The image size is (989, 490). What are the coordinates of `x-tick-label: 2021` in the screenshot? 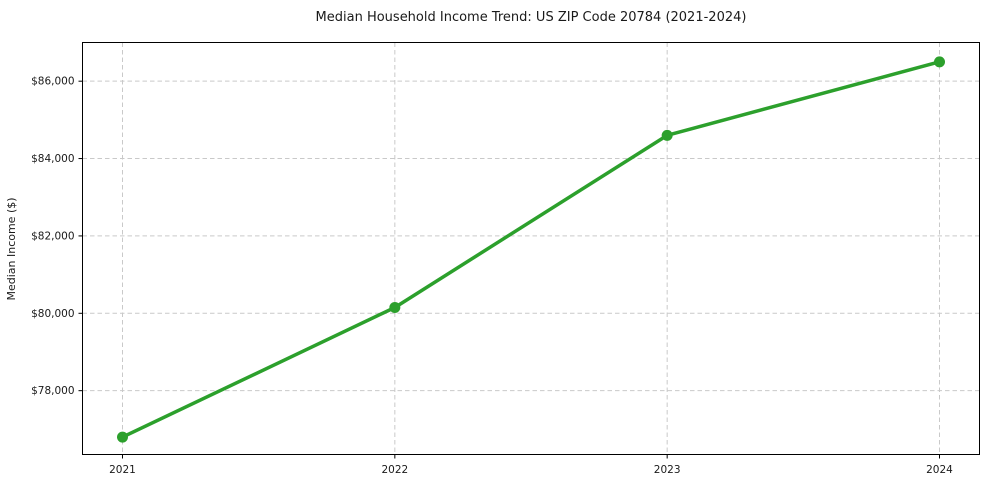 It's located at (122, 470).